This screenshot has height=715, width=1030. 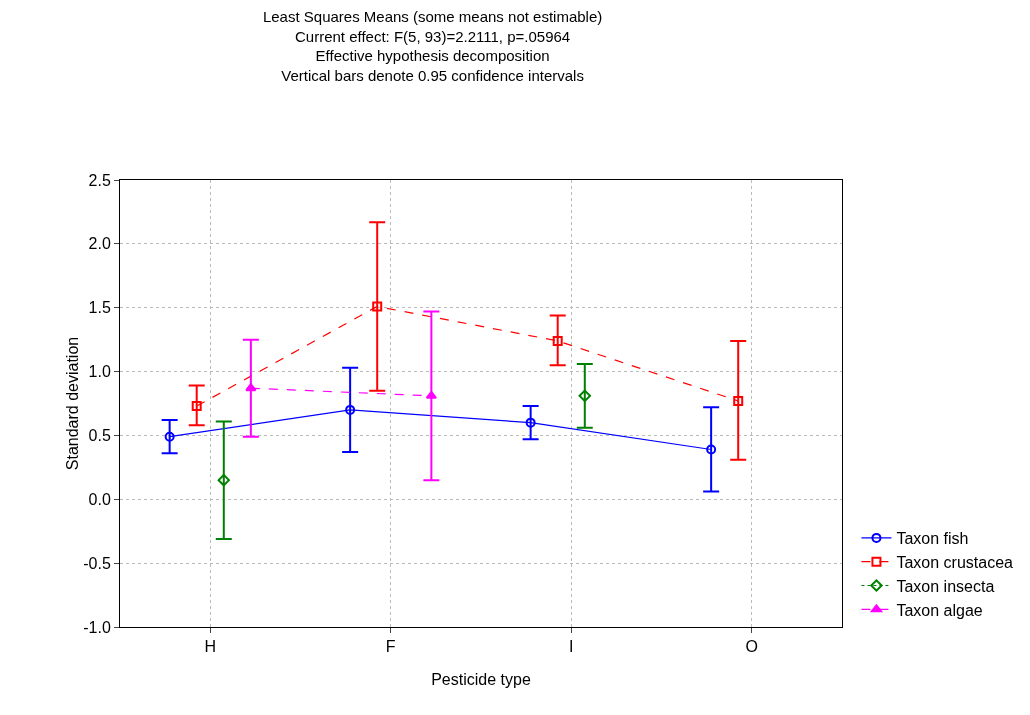 I want to click on y-tick-label: -0.5, so click(x=97, y=563).